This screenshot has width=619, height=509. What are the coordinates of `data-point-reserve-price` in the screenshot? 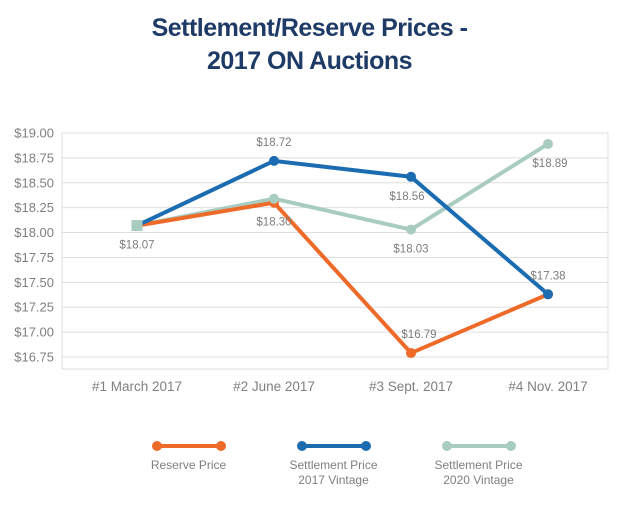 It's located at (411, 353).